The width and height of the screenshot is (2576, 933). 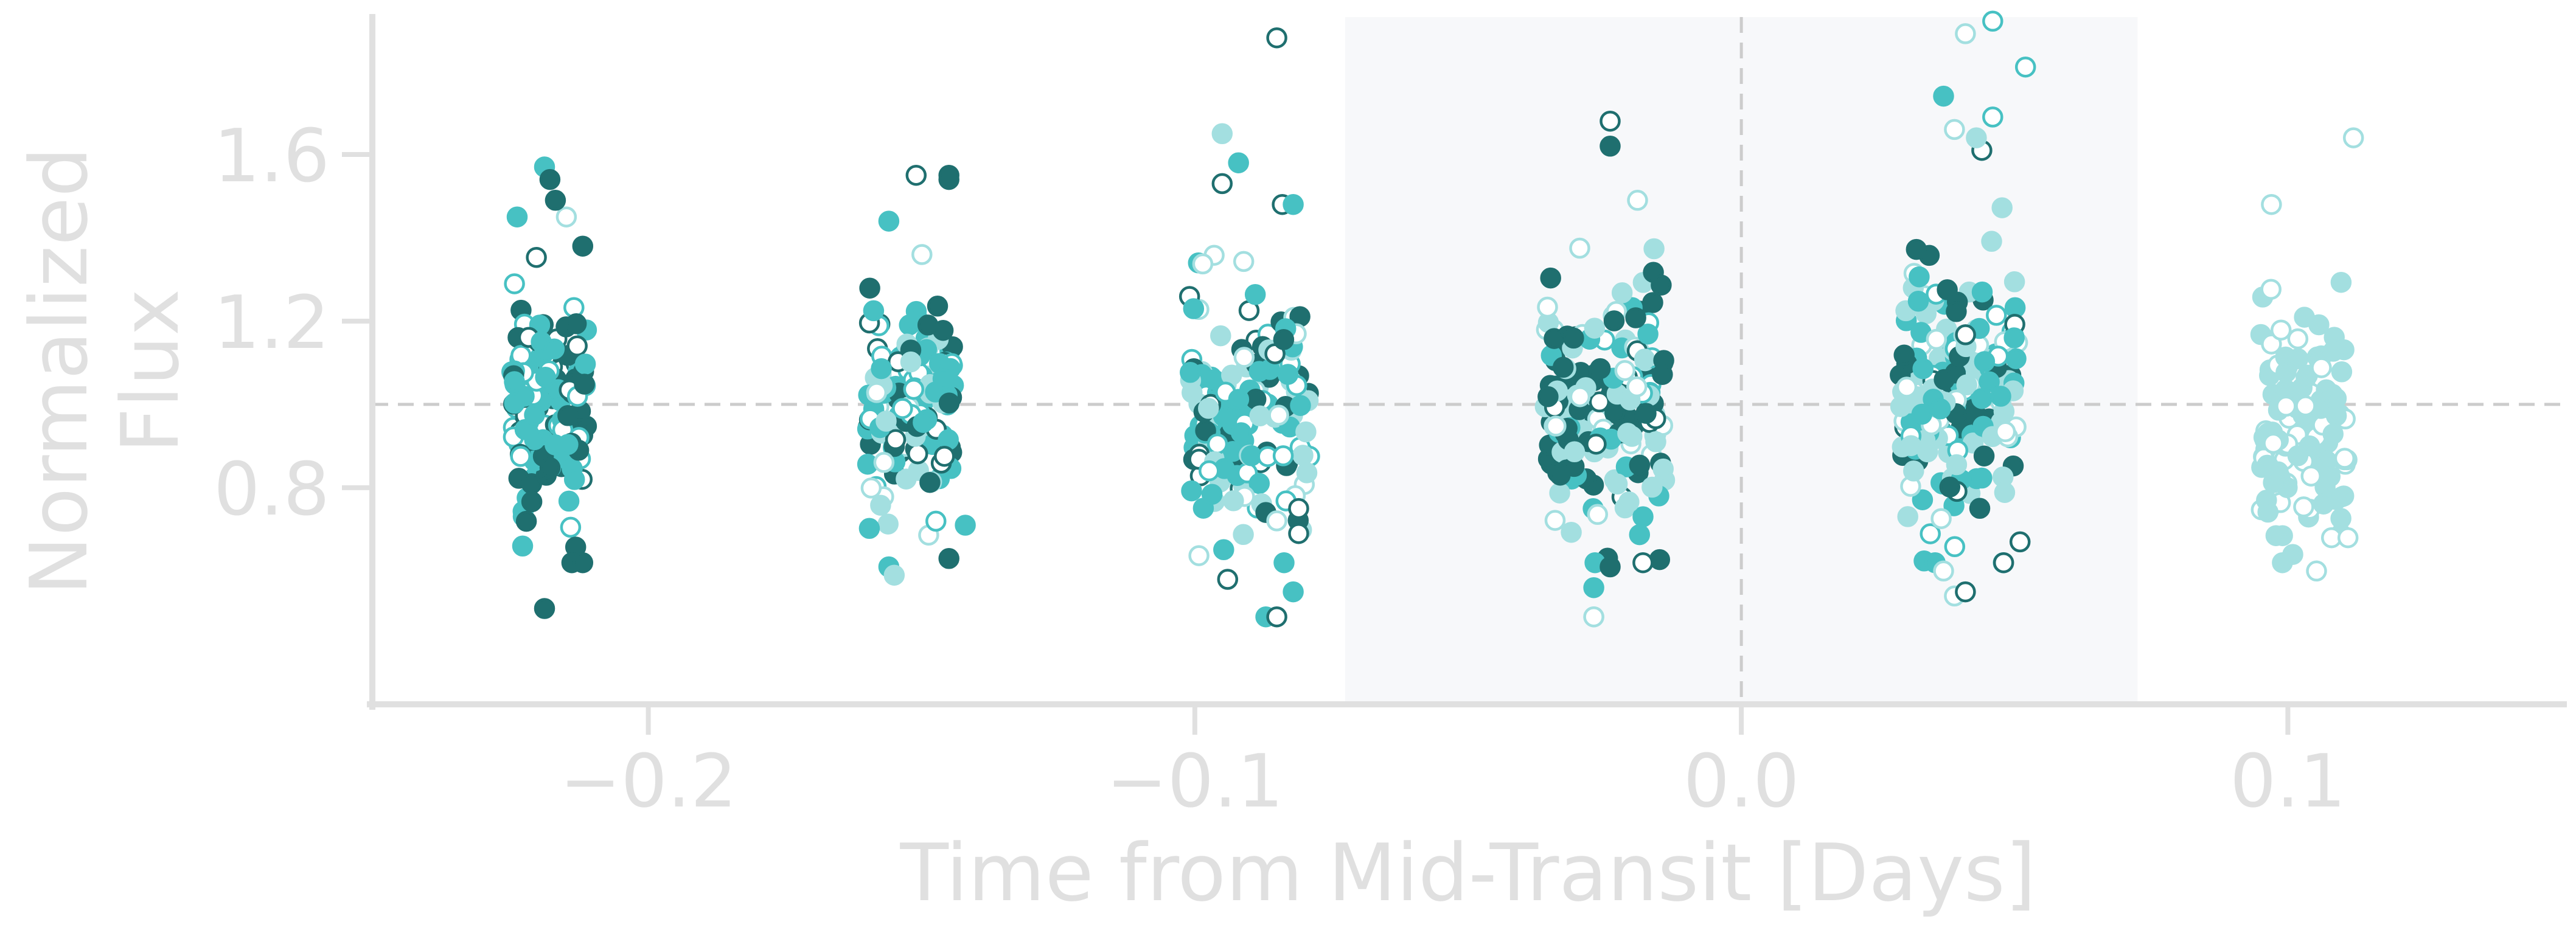 I want to click on x-axis-label: Time from Mid-Transit [Days], so click(x=1468, y=873).